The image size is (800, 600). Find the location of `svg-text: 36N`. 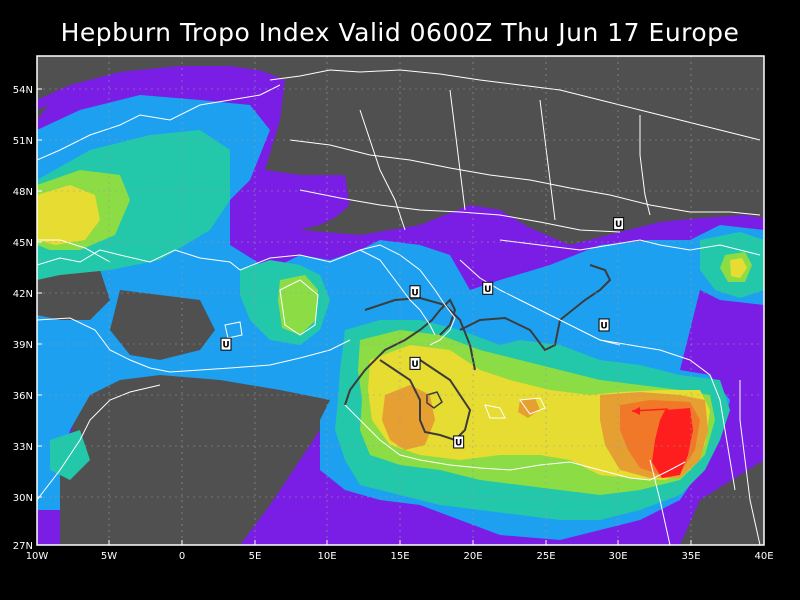

svg-text: 36N is located at coordinates (23, 396).